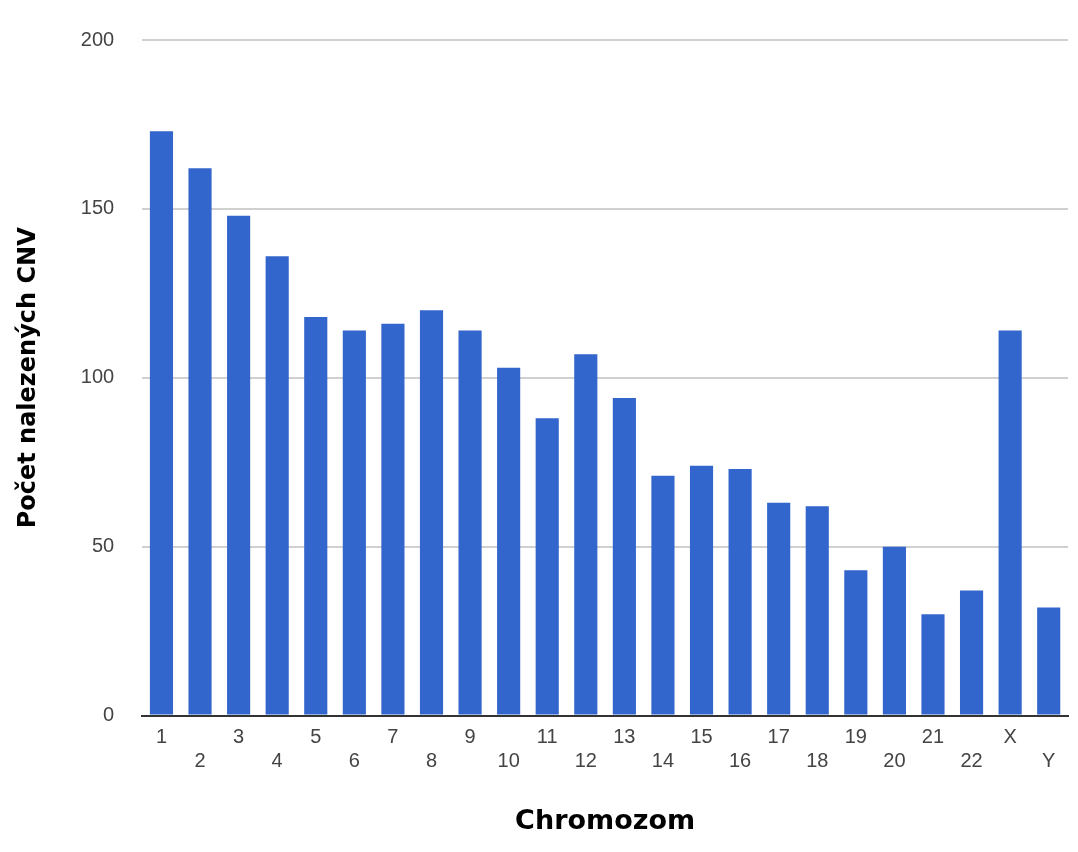  I want to click on y-tick-label: 100, so click(97, 376).